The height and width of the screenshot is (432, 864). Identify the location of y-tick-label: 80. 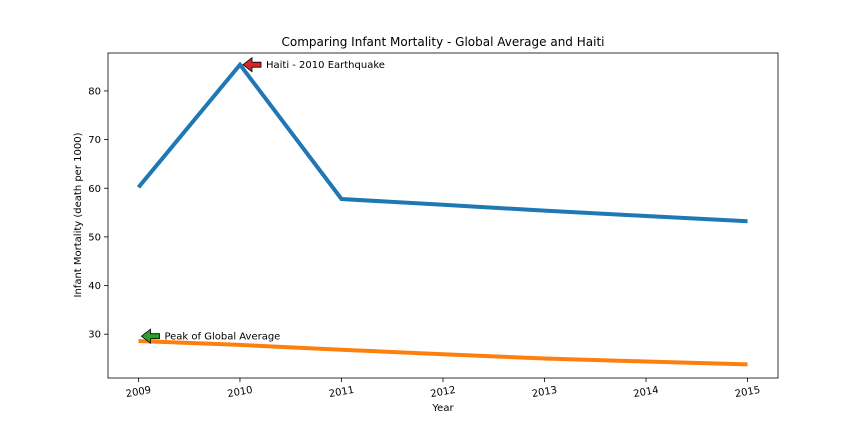
(94, 91).